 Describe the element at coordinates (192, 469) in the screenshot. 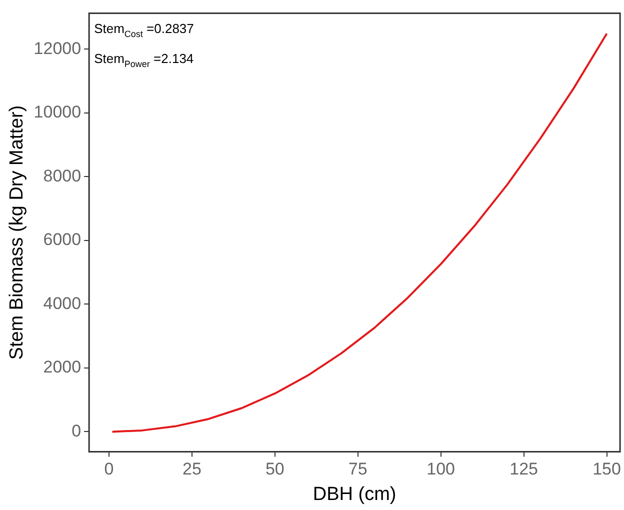

I see `x-tick-label: 25` at that location.